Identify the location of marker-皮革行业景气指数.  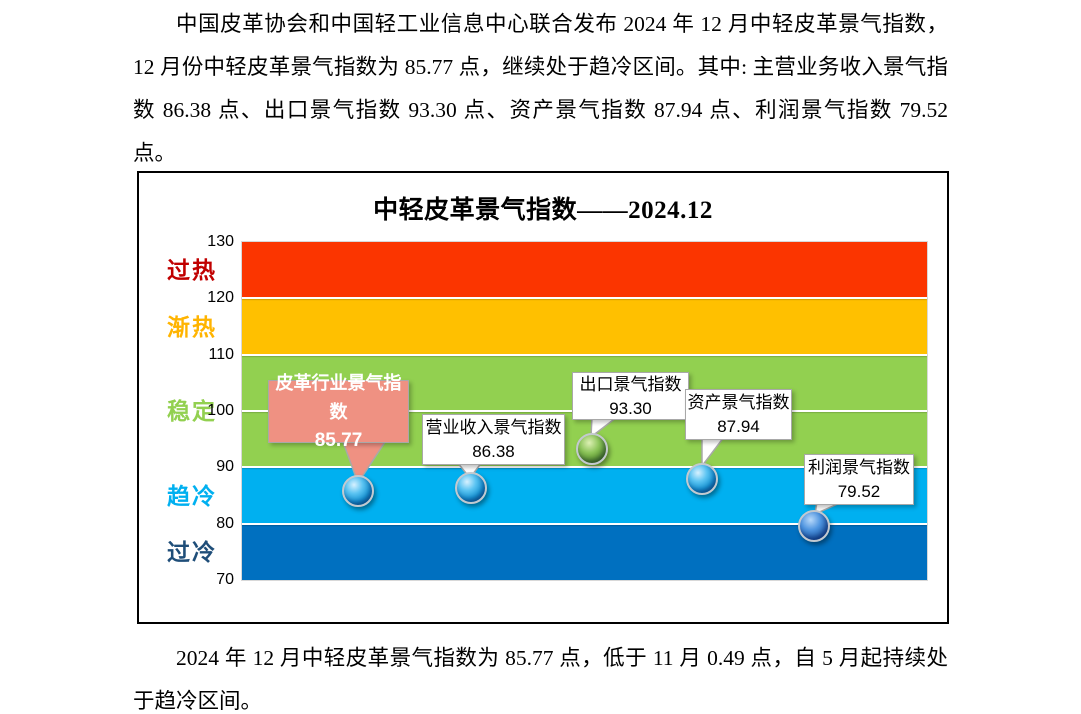
(357, 491).